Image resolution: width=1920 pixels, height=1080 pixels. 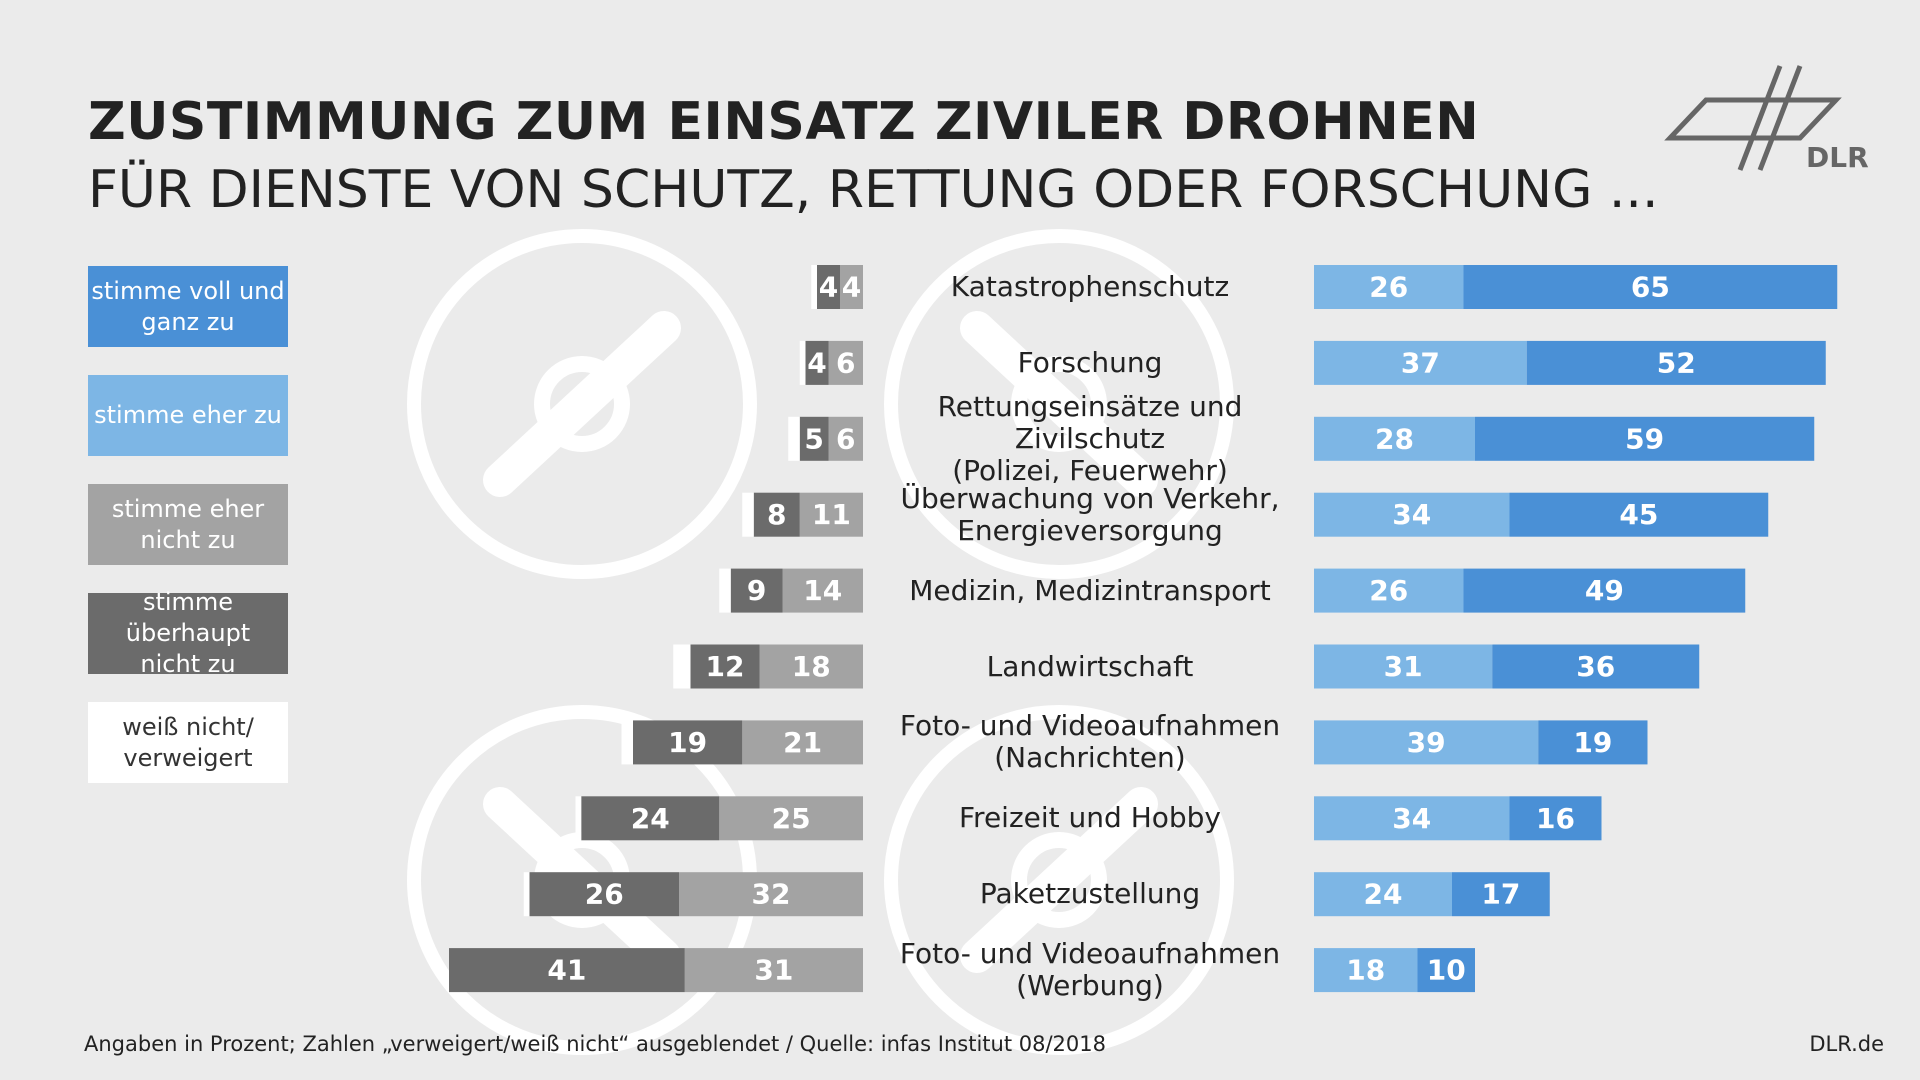 What do you see at coordinates (1753, 118) in the screenshot?
I see `logo-mark` at bounding box center [1753, 118].